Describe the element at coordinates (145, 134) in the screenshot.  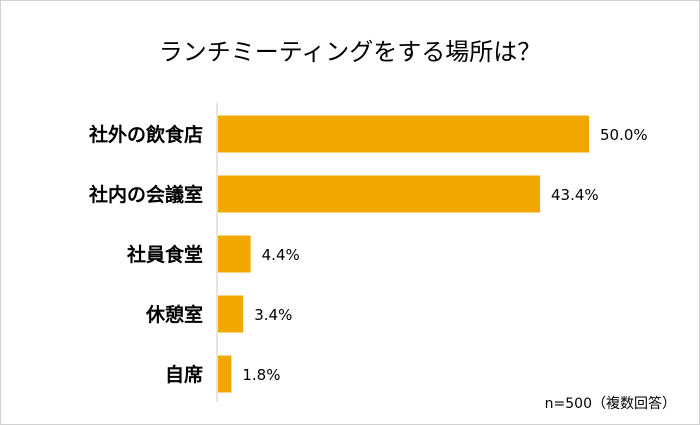
I see `category-label: 社外の飲食店` at that location.